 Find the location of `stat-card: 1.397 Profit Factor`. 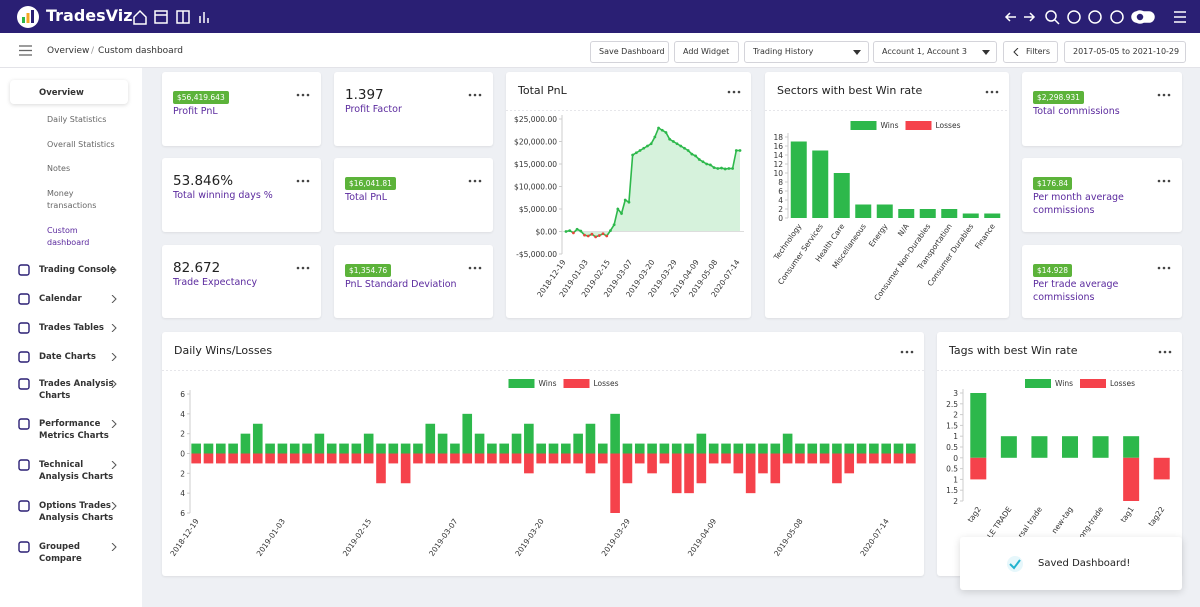

stat-card: 1.397 Profit Factor is located at coordinates (413, 109).